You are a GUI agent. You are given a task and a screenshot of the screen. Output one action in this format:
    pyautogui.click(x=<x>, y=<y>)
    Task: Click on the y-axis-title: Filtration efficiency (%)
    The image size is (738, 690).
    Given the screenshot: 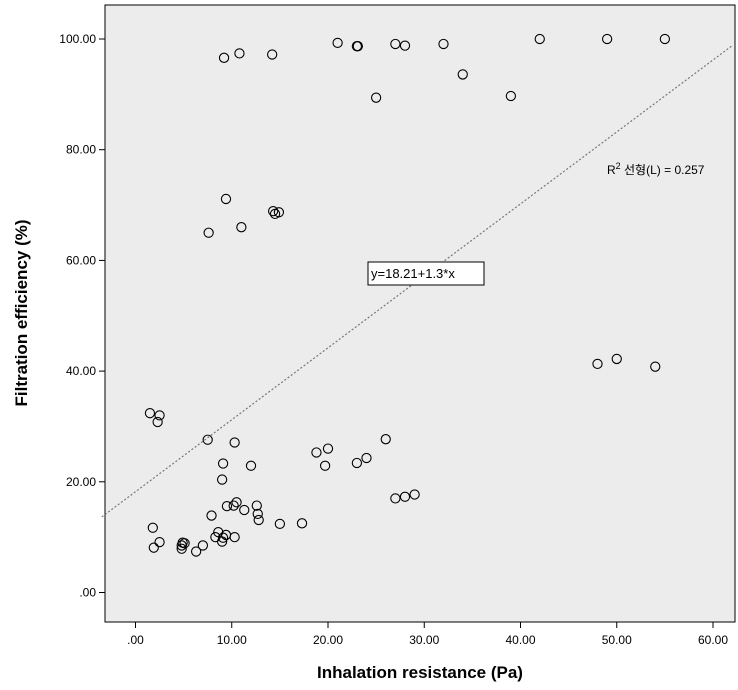 What is the action you would take?
    pyautogui.click(x=21, y=312)
    